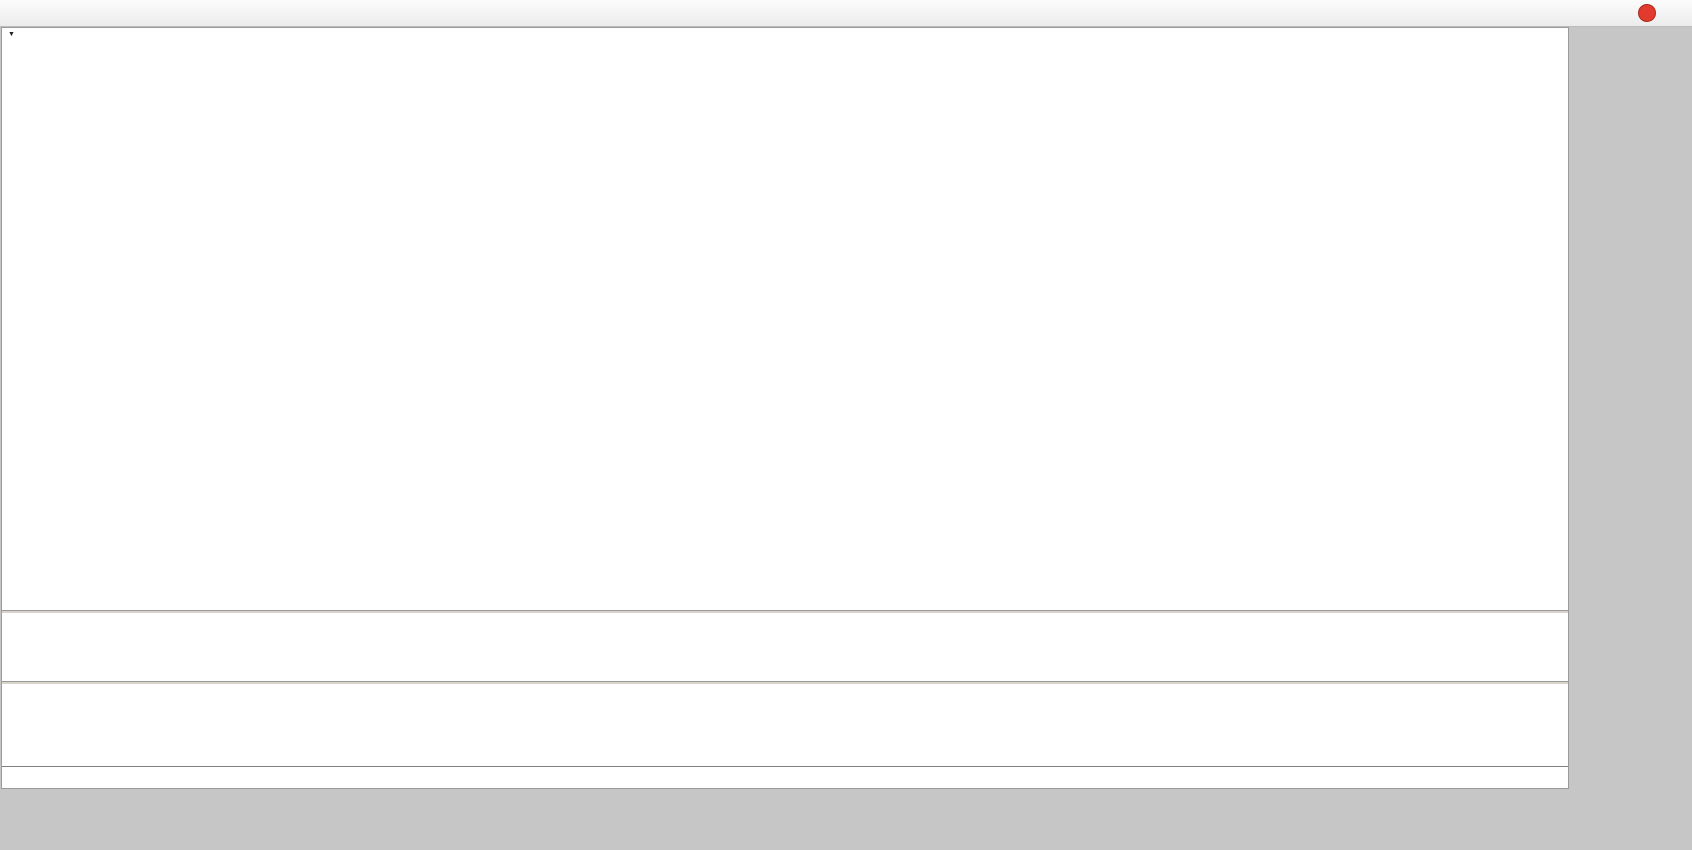  What do you see at coordinates (785, 777) in the screenshot?
I see `time-axis` at bounding box center [785, 777].